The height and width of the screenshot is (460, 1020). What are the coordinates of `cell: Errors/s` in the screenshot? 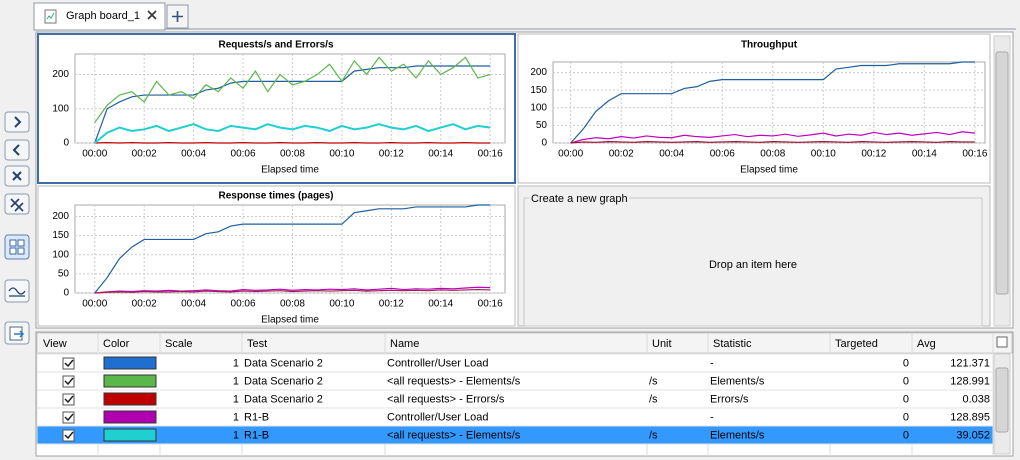 It's located at (729, 399).